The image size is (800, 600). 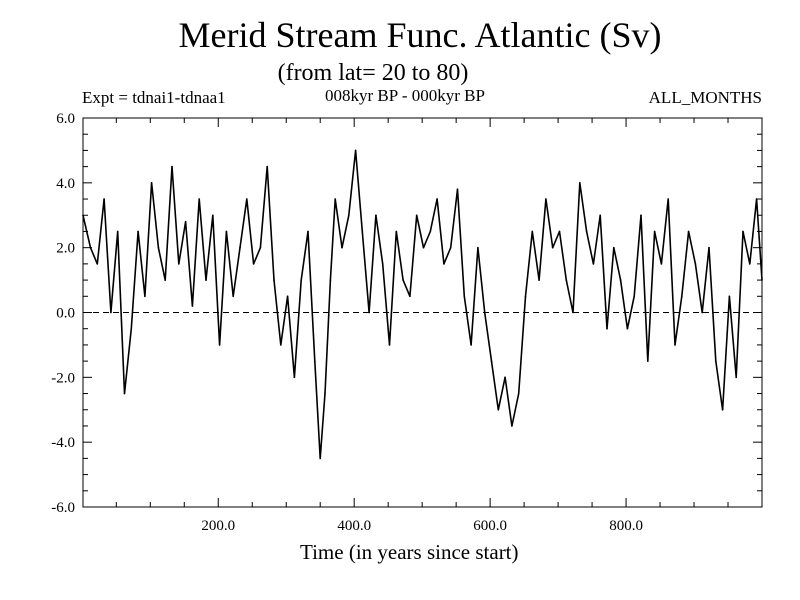 I want to click on x-axis-label: Time (in years since start), so click(x=409, y=552).